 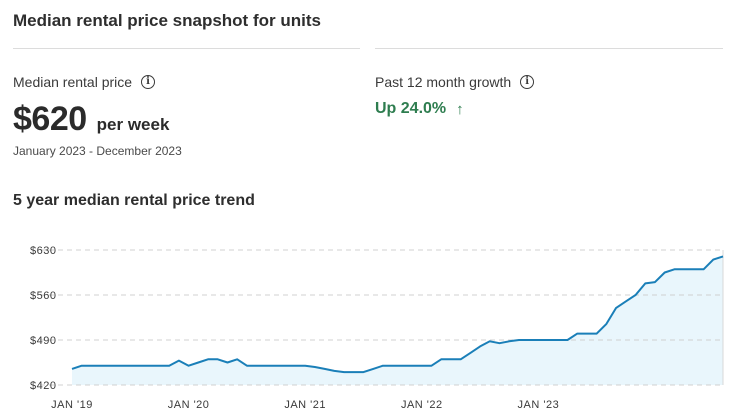 What do you see at coordinates (305, 405) in the screenshot?
I see `x-tick-label: JAN '21` at bounding box center [305, 405].